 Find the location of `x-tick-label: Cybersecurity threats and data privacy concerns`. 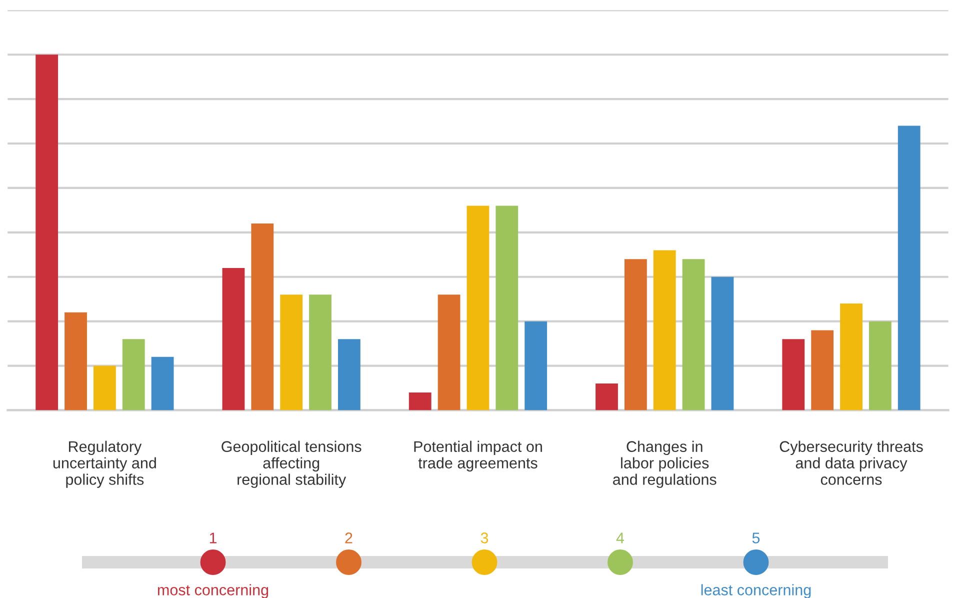

x-tick-label: Cybersecurity threats and data privacy concerns is located at coordinates (851, 462).